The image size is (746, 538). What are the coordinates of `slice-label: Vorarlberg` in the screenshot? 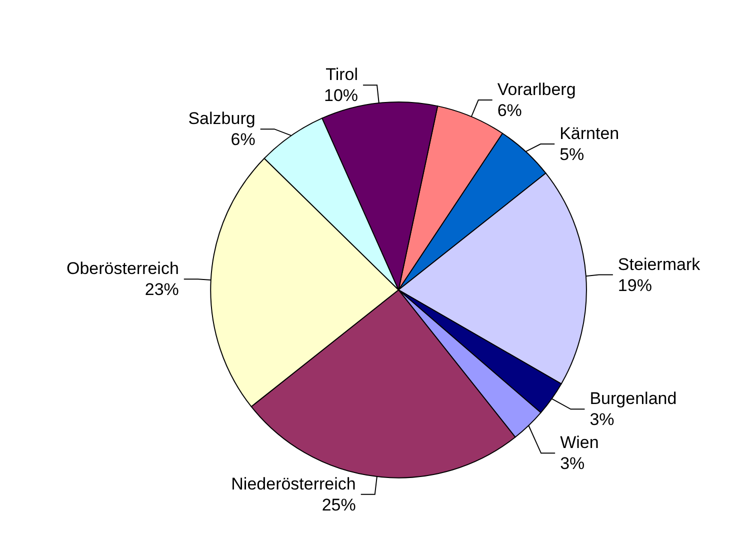 It's located at (536, 90).